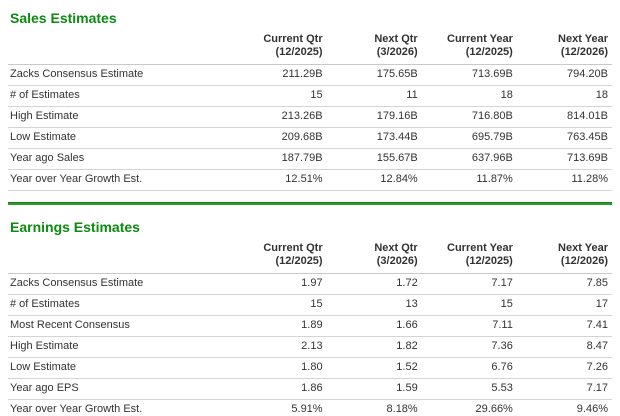 This screenshot has height=416, width=620. What do you see at coordinates (120, 347) in the screenshot?
I see `row-label: High Estimate` at bounding box center [120, 347].